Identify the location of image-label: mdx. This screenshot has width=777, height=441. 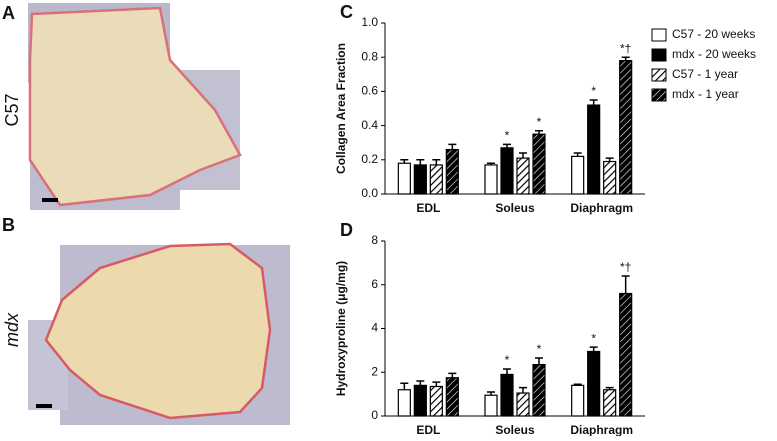
(12, 329).